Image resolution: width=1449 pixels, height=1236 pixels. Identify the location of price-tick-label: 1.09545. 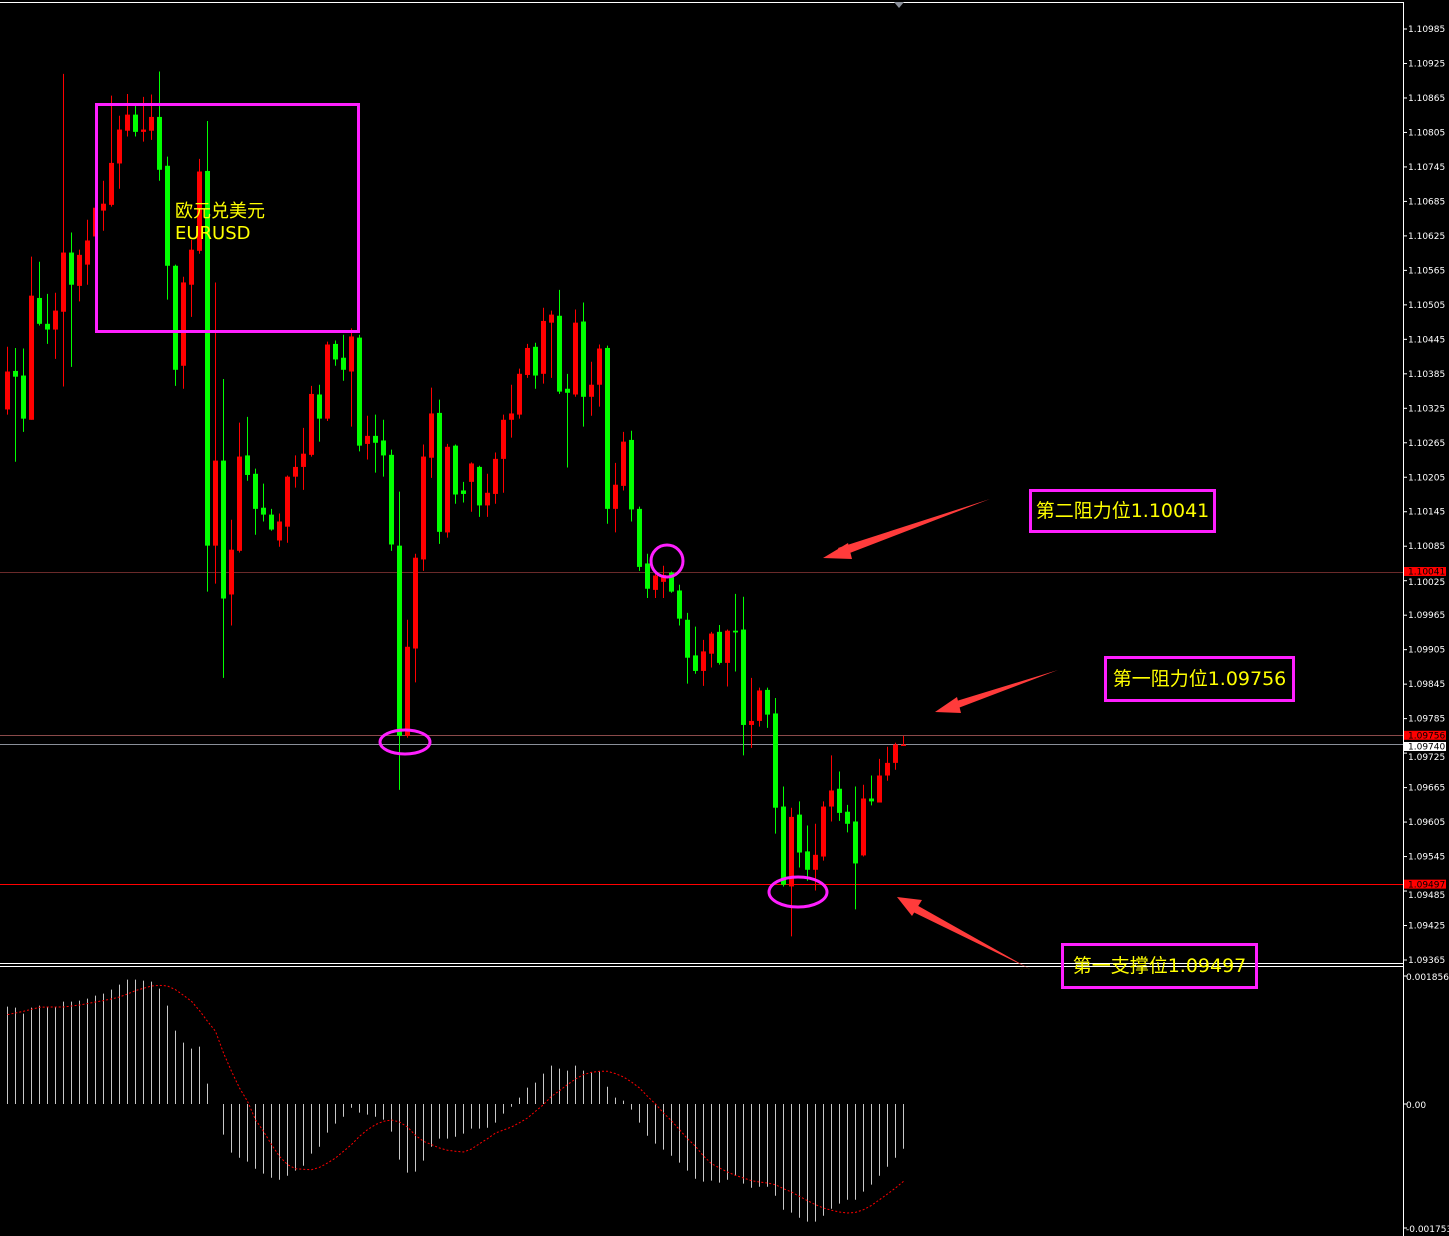
(1426, 858).